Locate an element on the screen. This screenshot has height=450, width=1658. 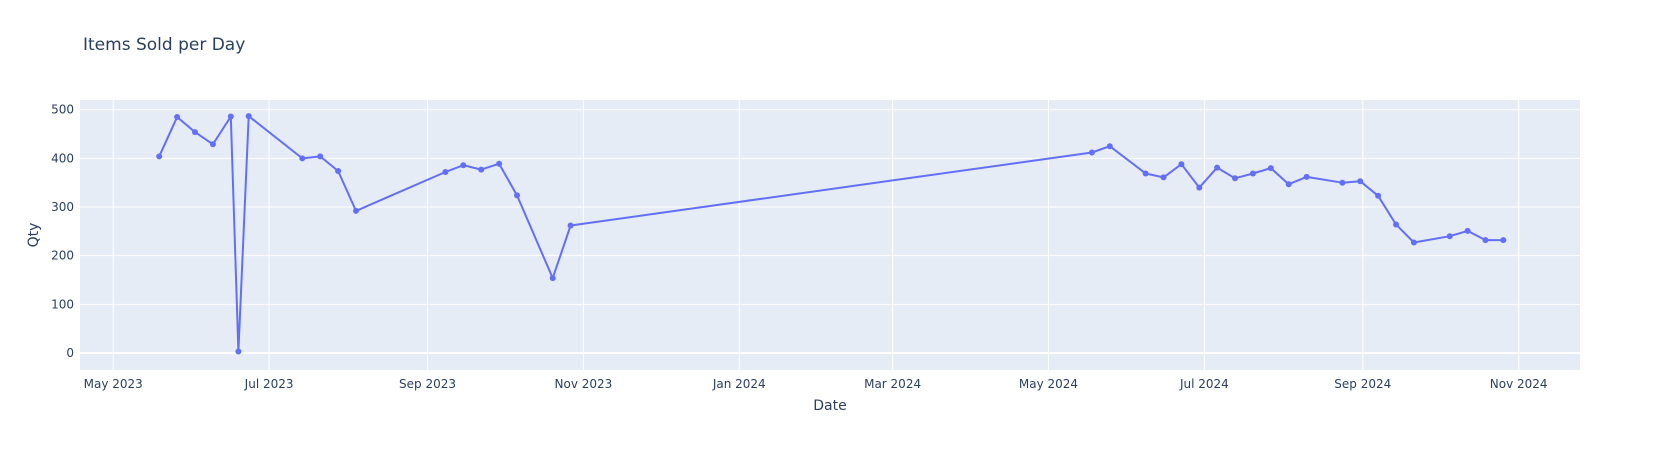
y-tick-label: 200 is located at coordinates (62, 256).